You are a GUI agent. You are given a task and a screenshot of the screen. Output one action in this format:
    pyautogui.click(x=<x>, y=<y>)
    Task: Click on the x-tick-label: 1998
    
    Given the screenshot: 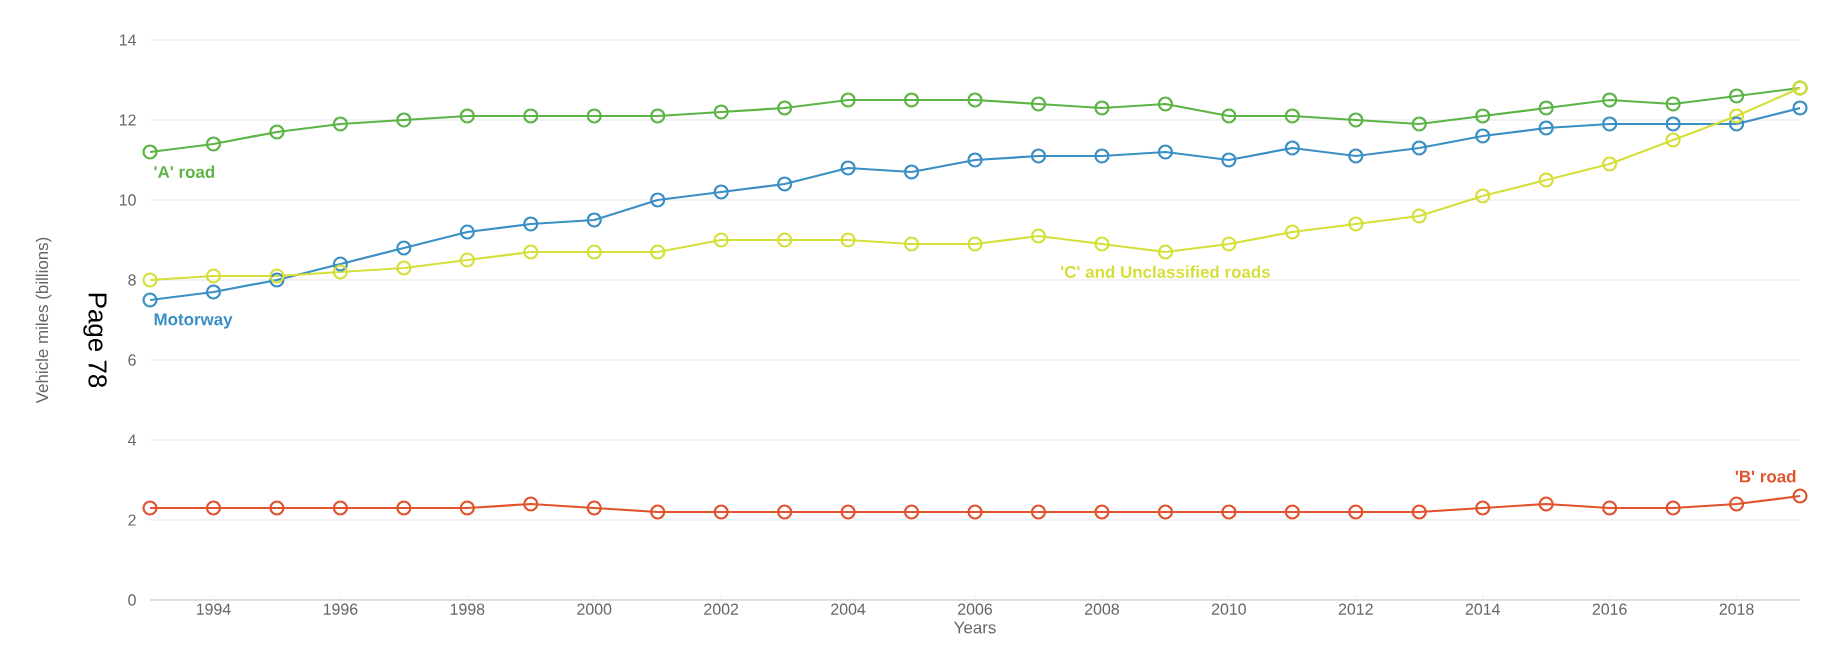 What is the action you would take?
    pyautogui.click(x=467, y=609)
    